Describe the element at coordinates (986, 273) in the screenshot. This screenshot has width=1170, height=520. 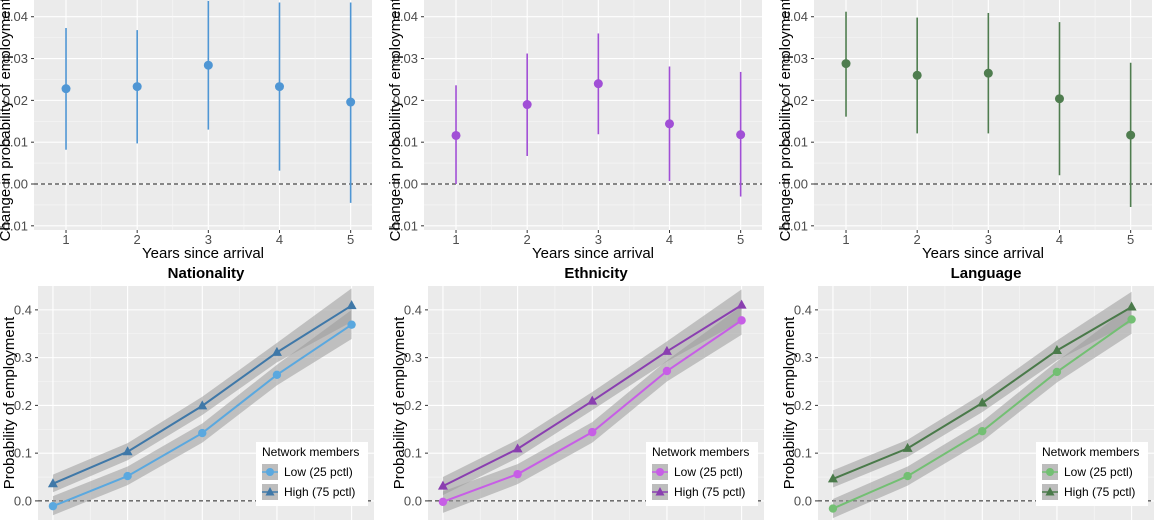
I see `panel-title: Language` at that location.